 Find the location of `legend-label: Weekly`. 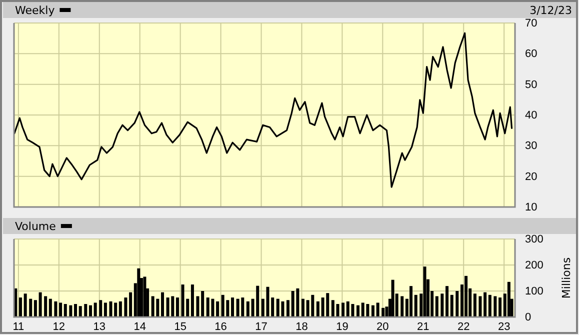

legend-label: Weekly is located at coordinates (35, 10).